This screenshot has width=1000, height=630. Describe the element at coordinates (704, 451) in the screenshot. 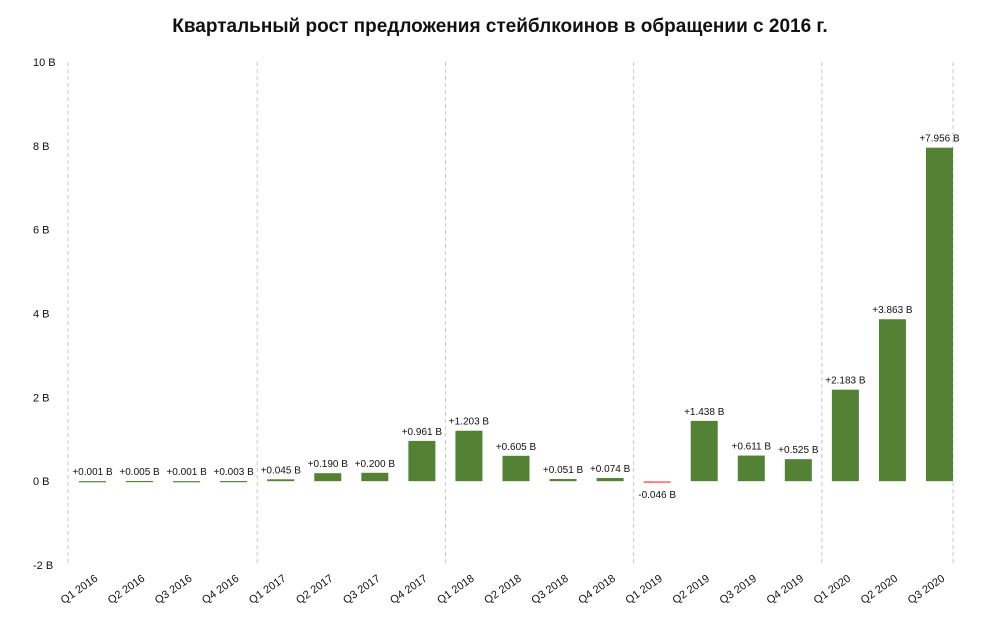

I see `bar-q2-2019` at that location.